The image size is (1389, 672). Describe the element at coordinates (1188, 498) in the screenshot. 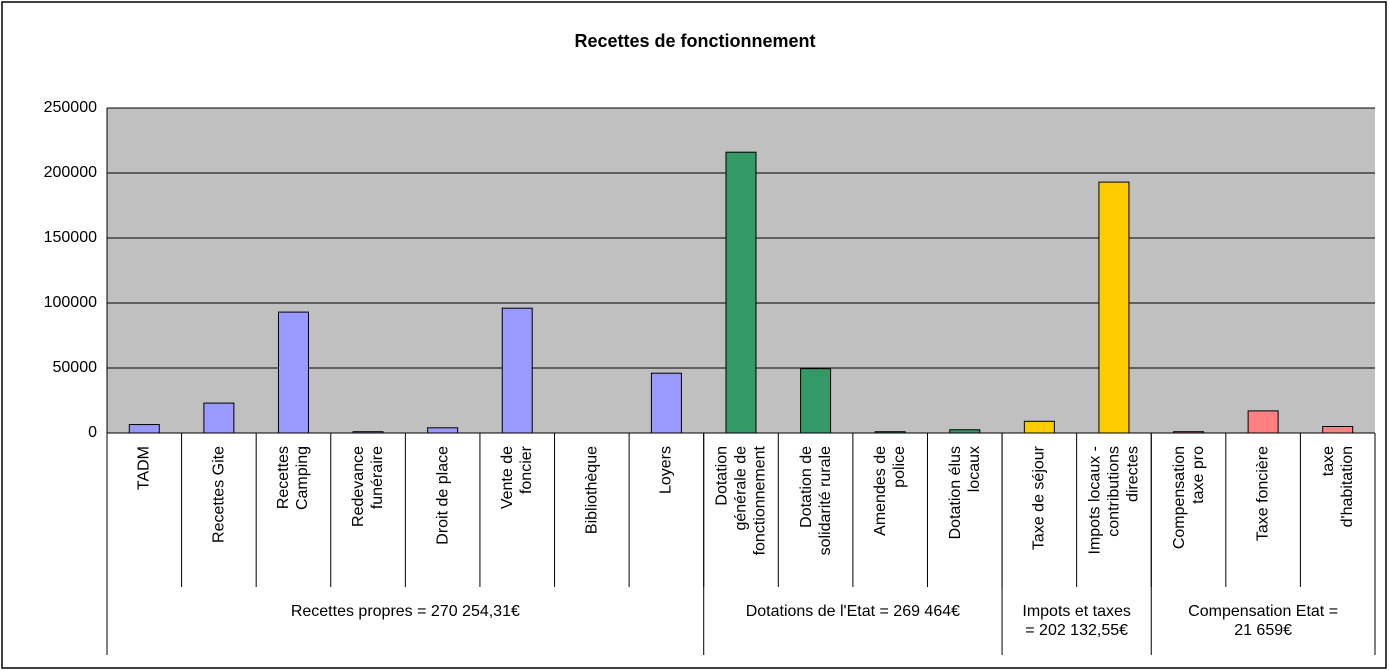

I see `x-tick-label: Compensation taxe pro` at that location.